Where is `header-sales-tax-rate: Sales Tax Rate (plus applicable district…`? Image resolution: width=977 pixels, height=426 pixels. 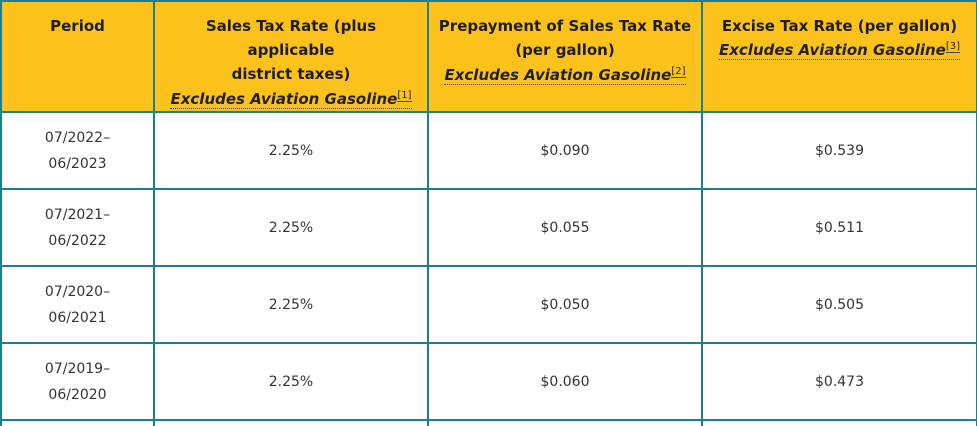 header-sales-tax-rate: Sales Tax Rate (plus applicable district… is located at coordinates (291, 56).